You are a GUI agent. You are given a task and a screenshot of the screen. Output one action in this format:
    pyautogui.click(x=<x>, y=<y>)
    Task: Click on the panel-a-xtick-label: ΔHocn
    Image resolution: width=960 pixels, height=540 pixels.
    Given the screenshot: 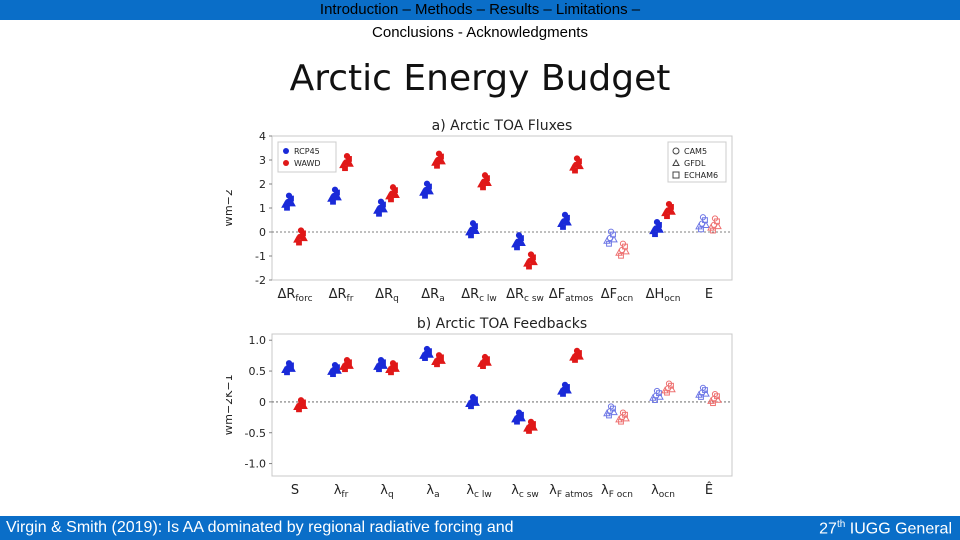 What is the action you would take?
    pyautogui.click(x=663, y=295)
    